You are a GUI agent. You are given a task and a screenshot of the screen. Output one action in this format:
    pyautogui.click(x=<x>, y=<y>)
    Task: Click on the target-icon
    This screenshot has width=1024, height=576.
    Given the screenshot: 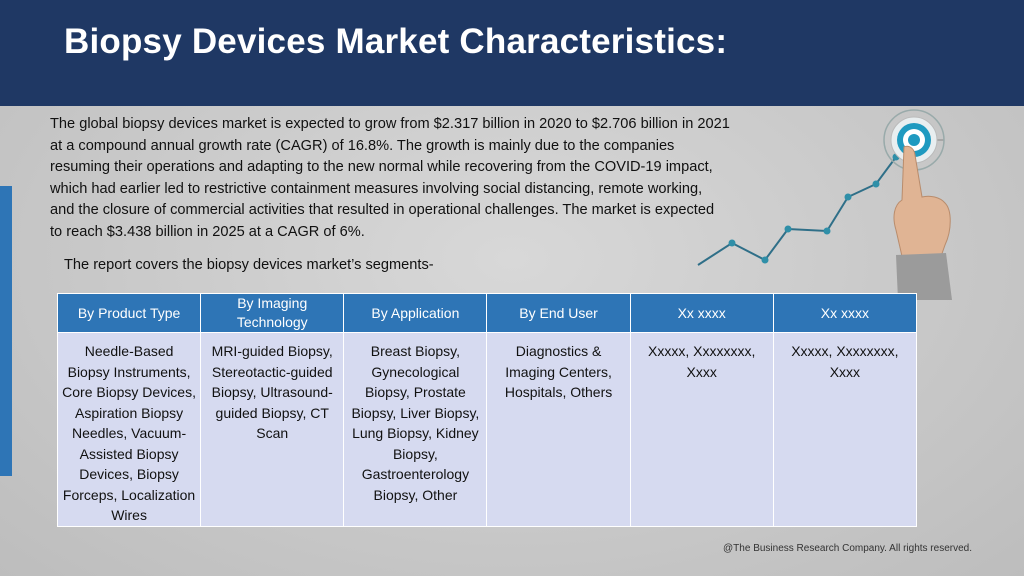 What is the action you would take?
    pyautogui.click(x=914, y=140)
    